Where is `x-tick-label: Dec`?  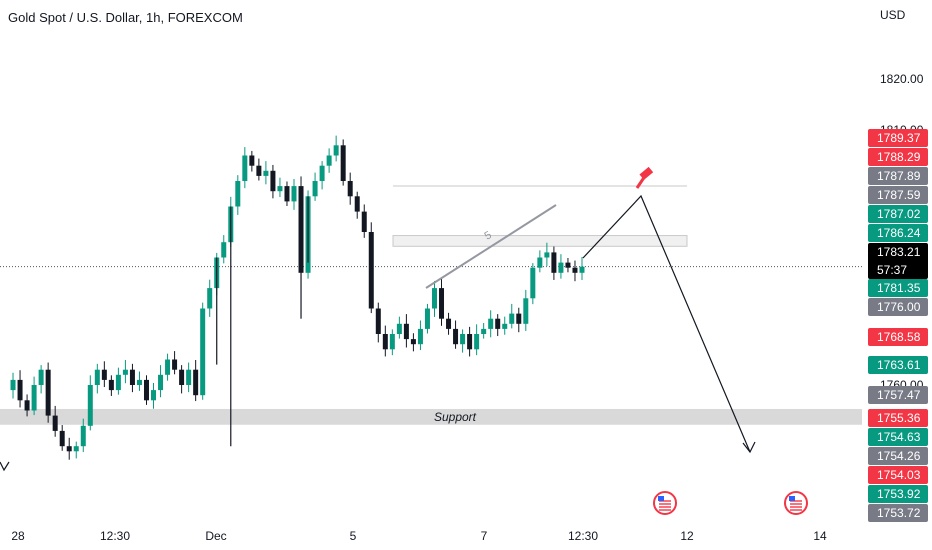 x-tick-label: Dec is located at coordinates (215, 536).